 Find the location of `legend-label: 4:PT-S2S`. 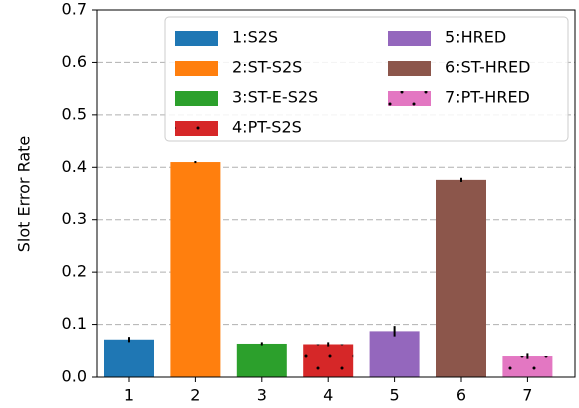

legend-label: 4:PT-S2S is located at coordinates (267, 127).